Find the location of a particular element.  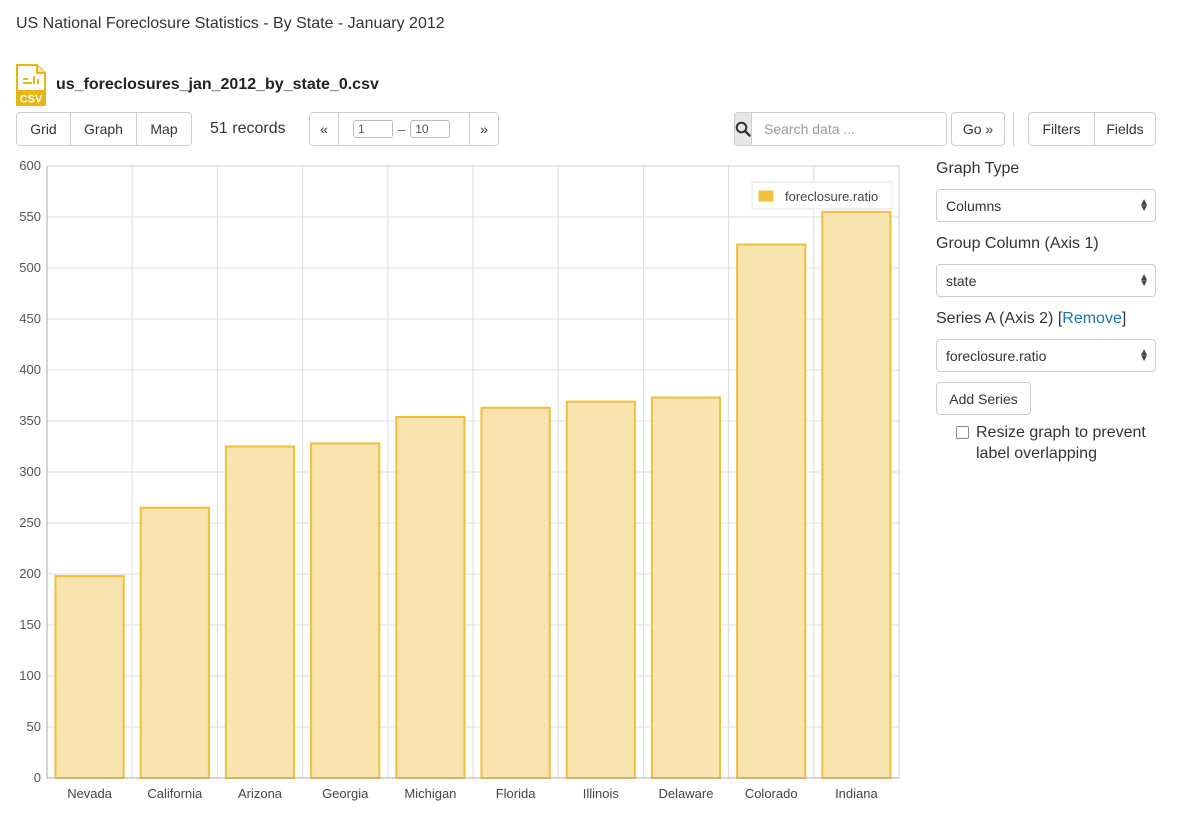

remove-series-link: Remove is located at coordinates (1092, 318).